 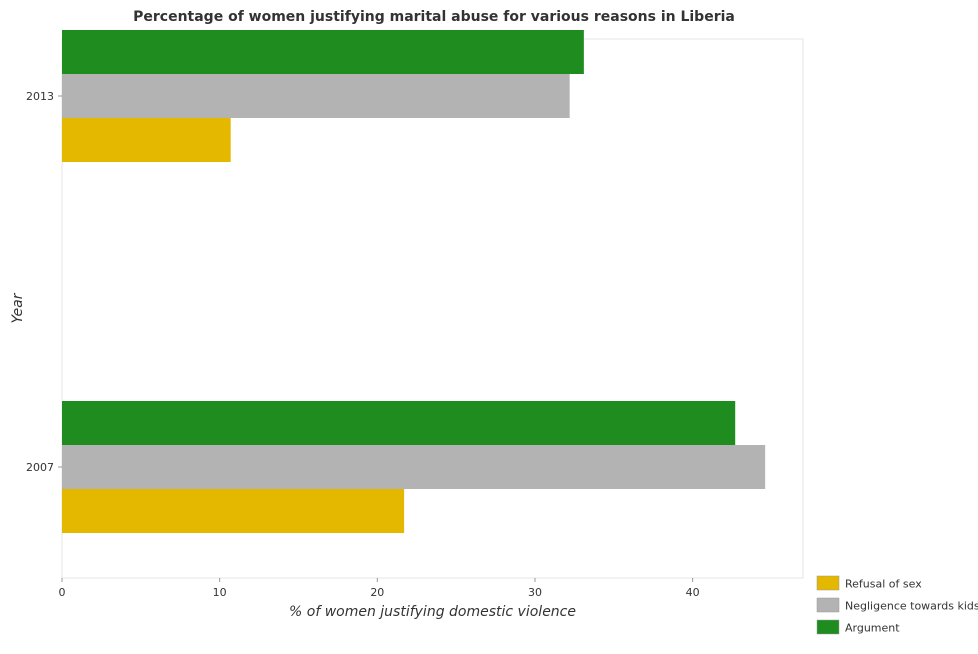 I want to click on bar-refusal-of-sex-2007, so click(x=233, y=511).